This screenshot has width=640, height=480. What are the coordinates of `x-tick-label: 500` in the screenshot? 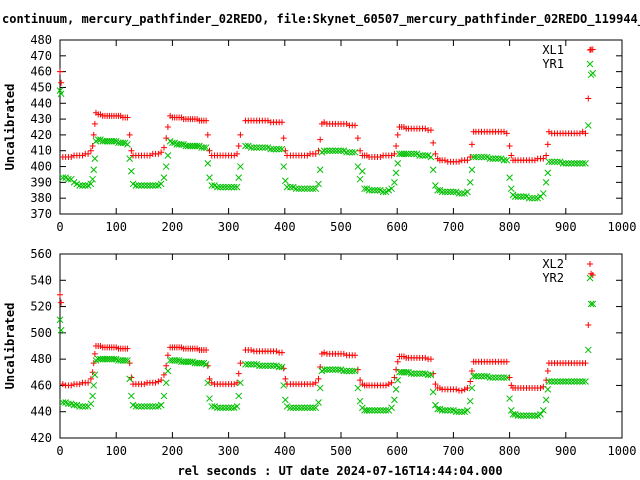 It's located at (341, 227).